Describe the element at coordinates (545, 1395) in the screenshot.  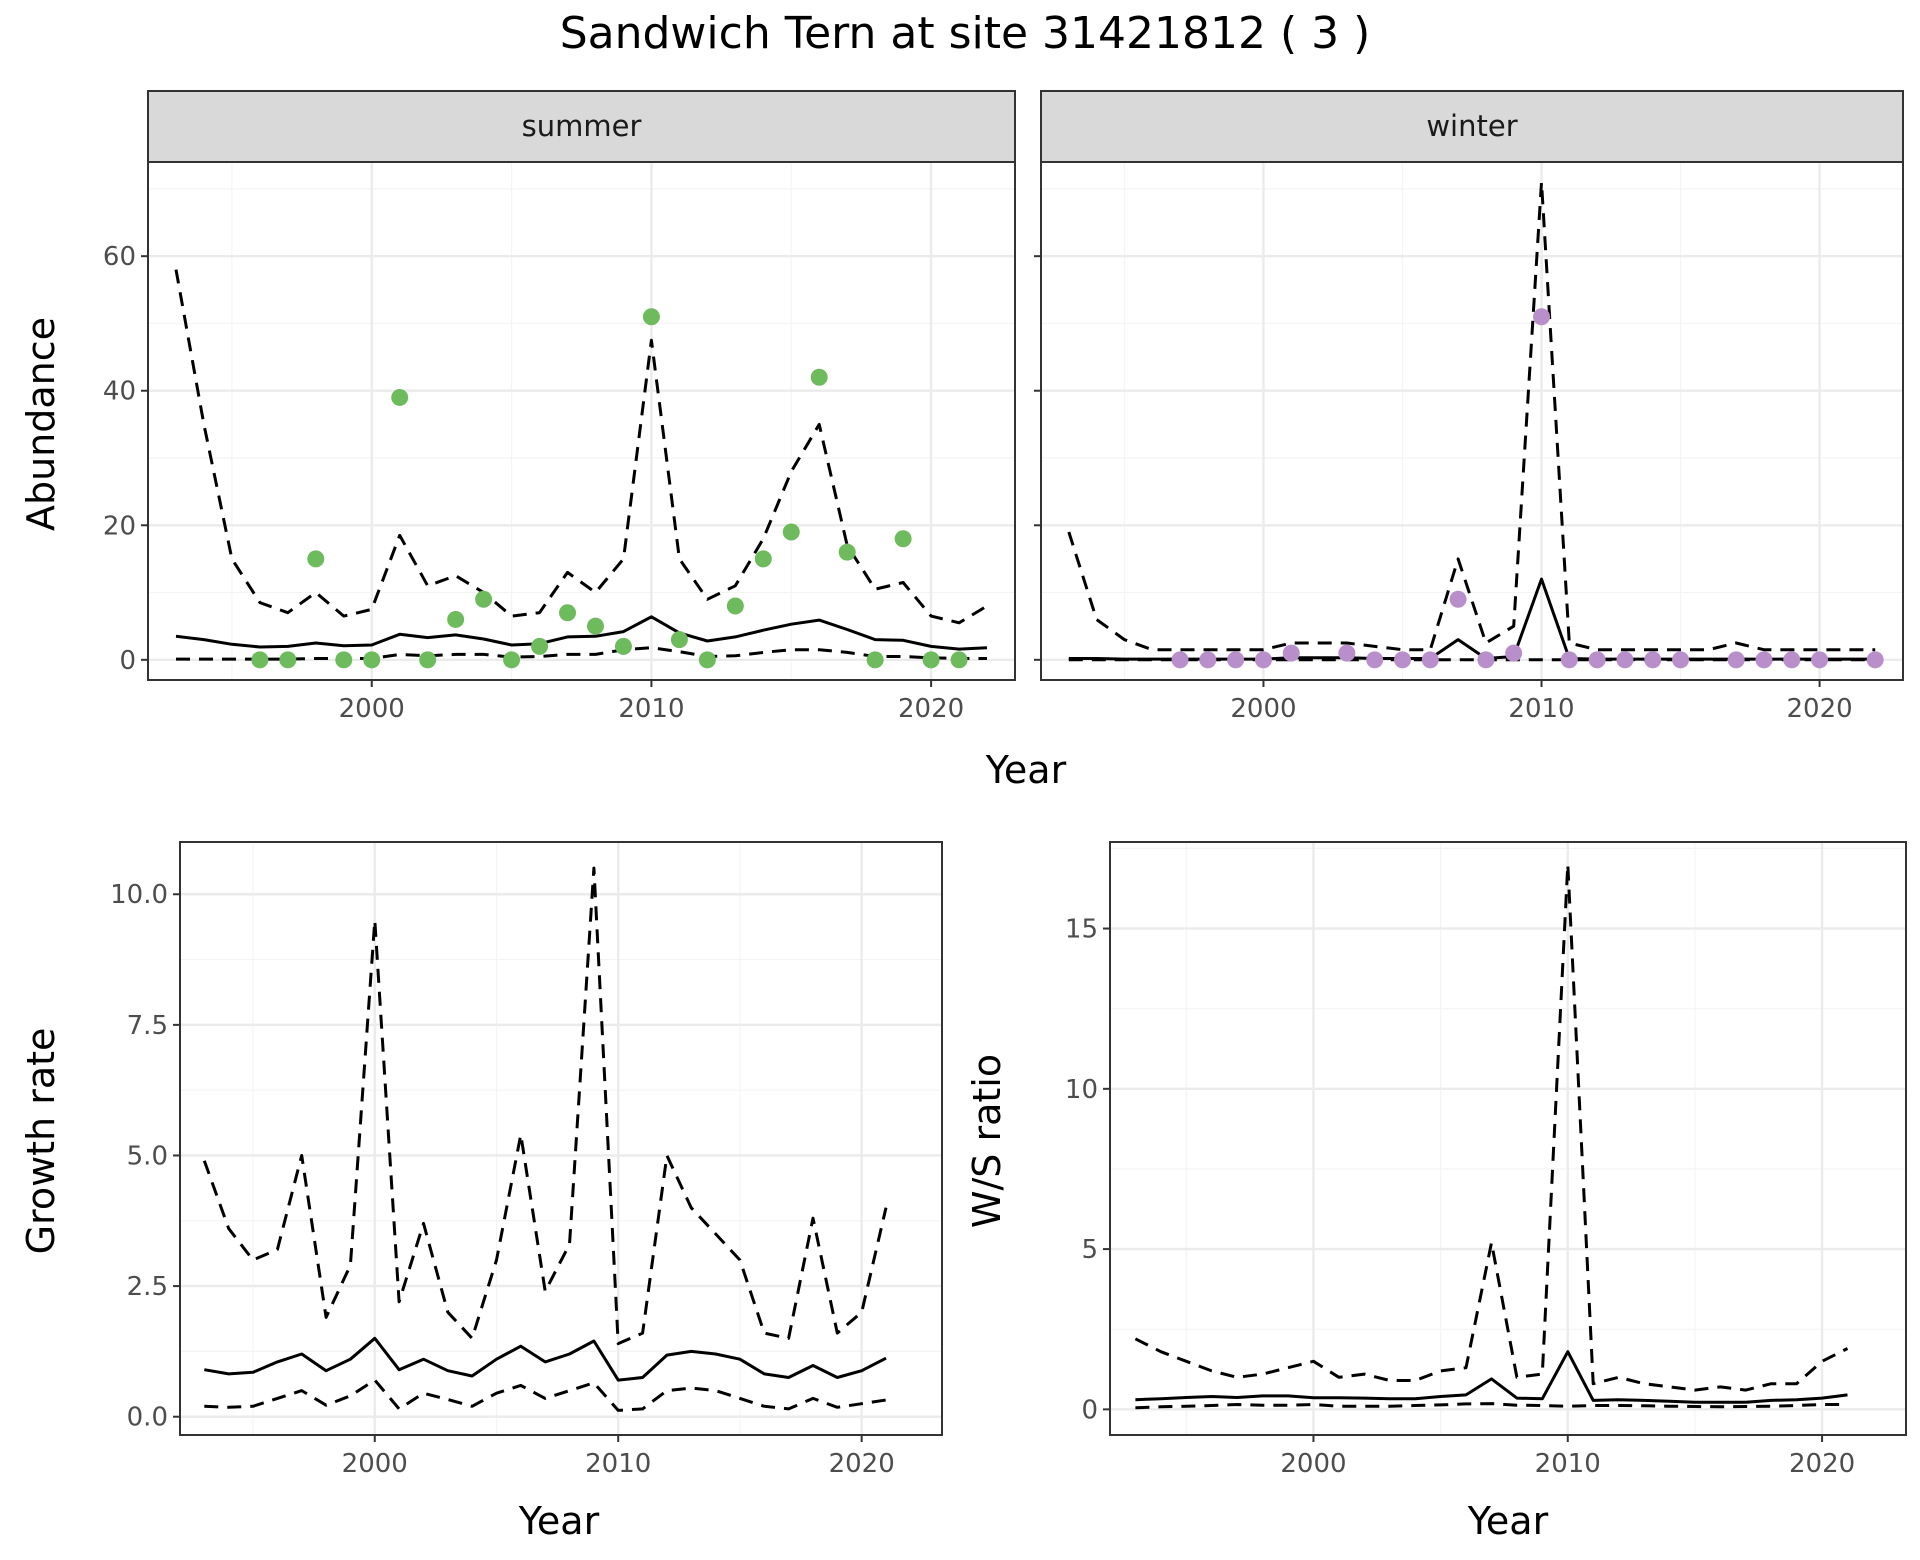
I see `growth-lower-ci-line` at that location.